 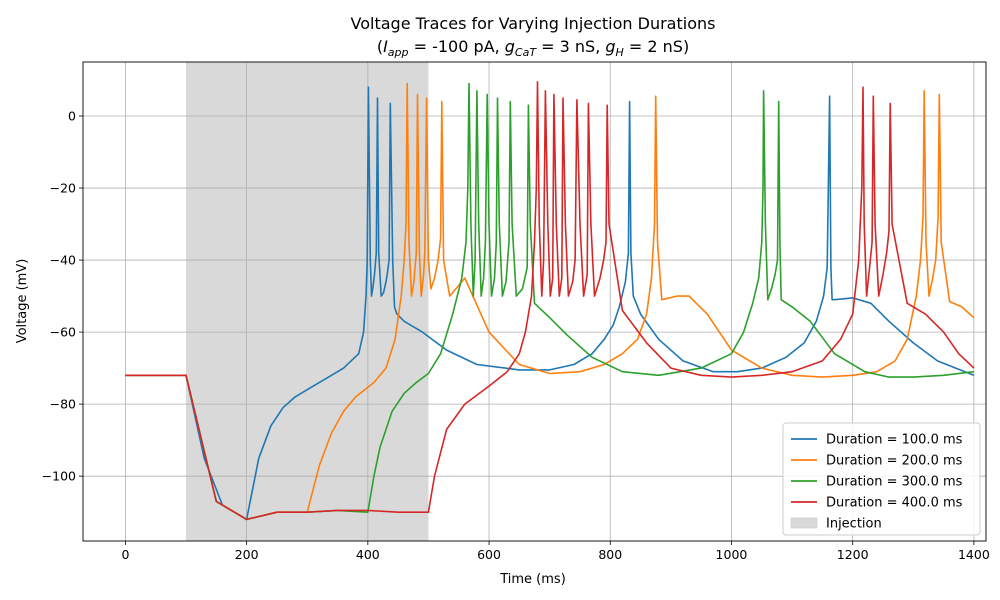 What do you see at coordinates (63, 404) in the screenshot?
I see `y-tick-label: −80` at bounding box center [63, 404].